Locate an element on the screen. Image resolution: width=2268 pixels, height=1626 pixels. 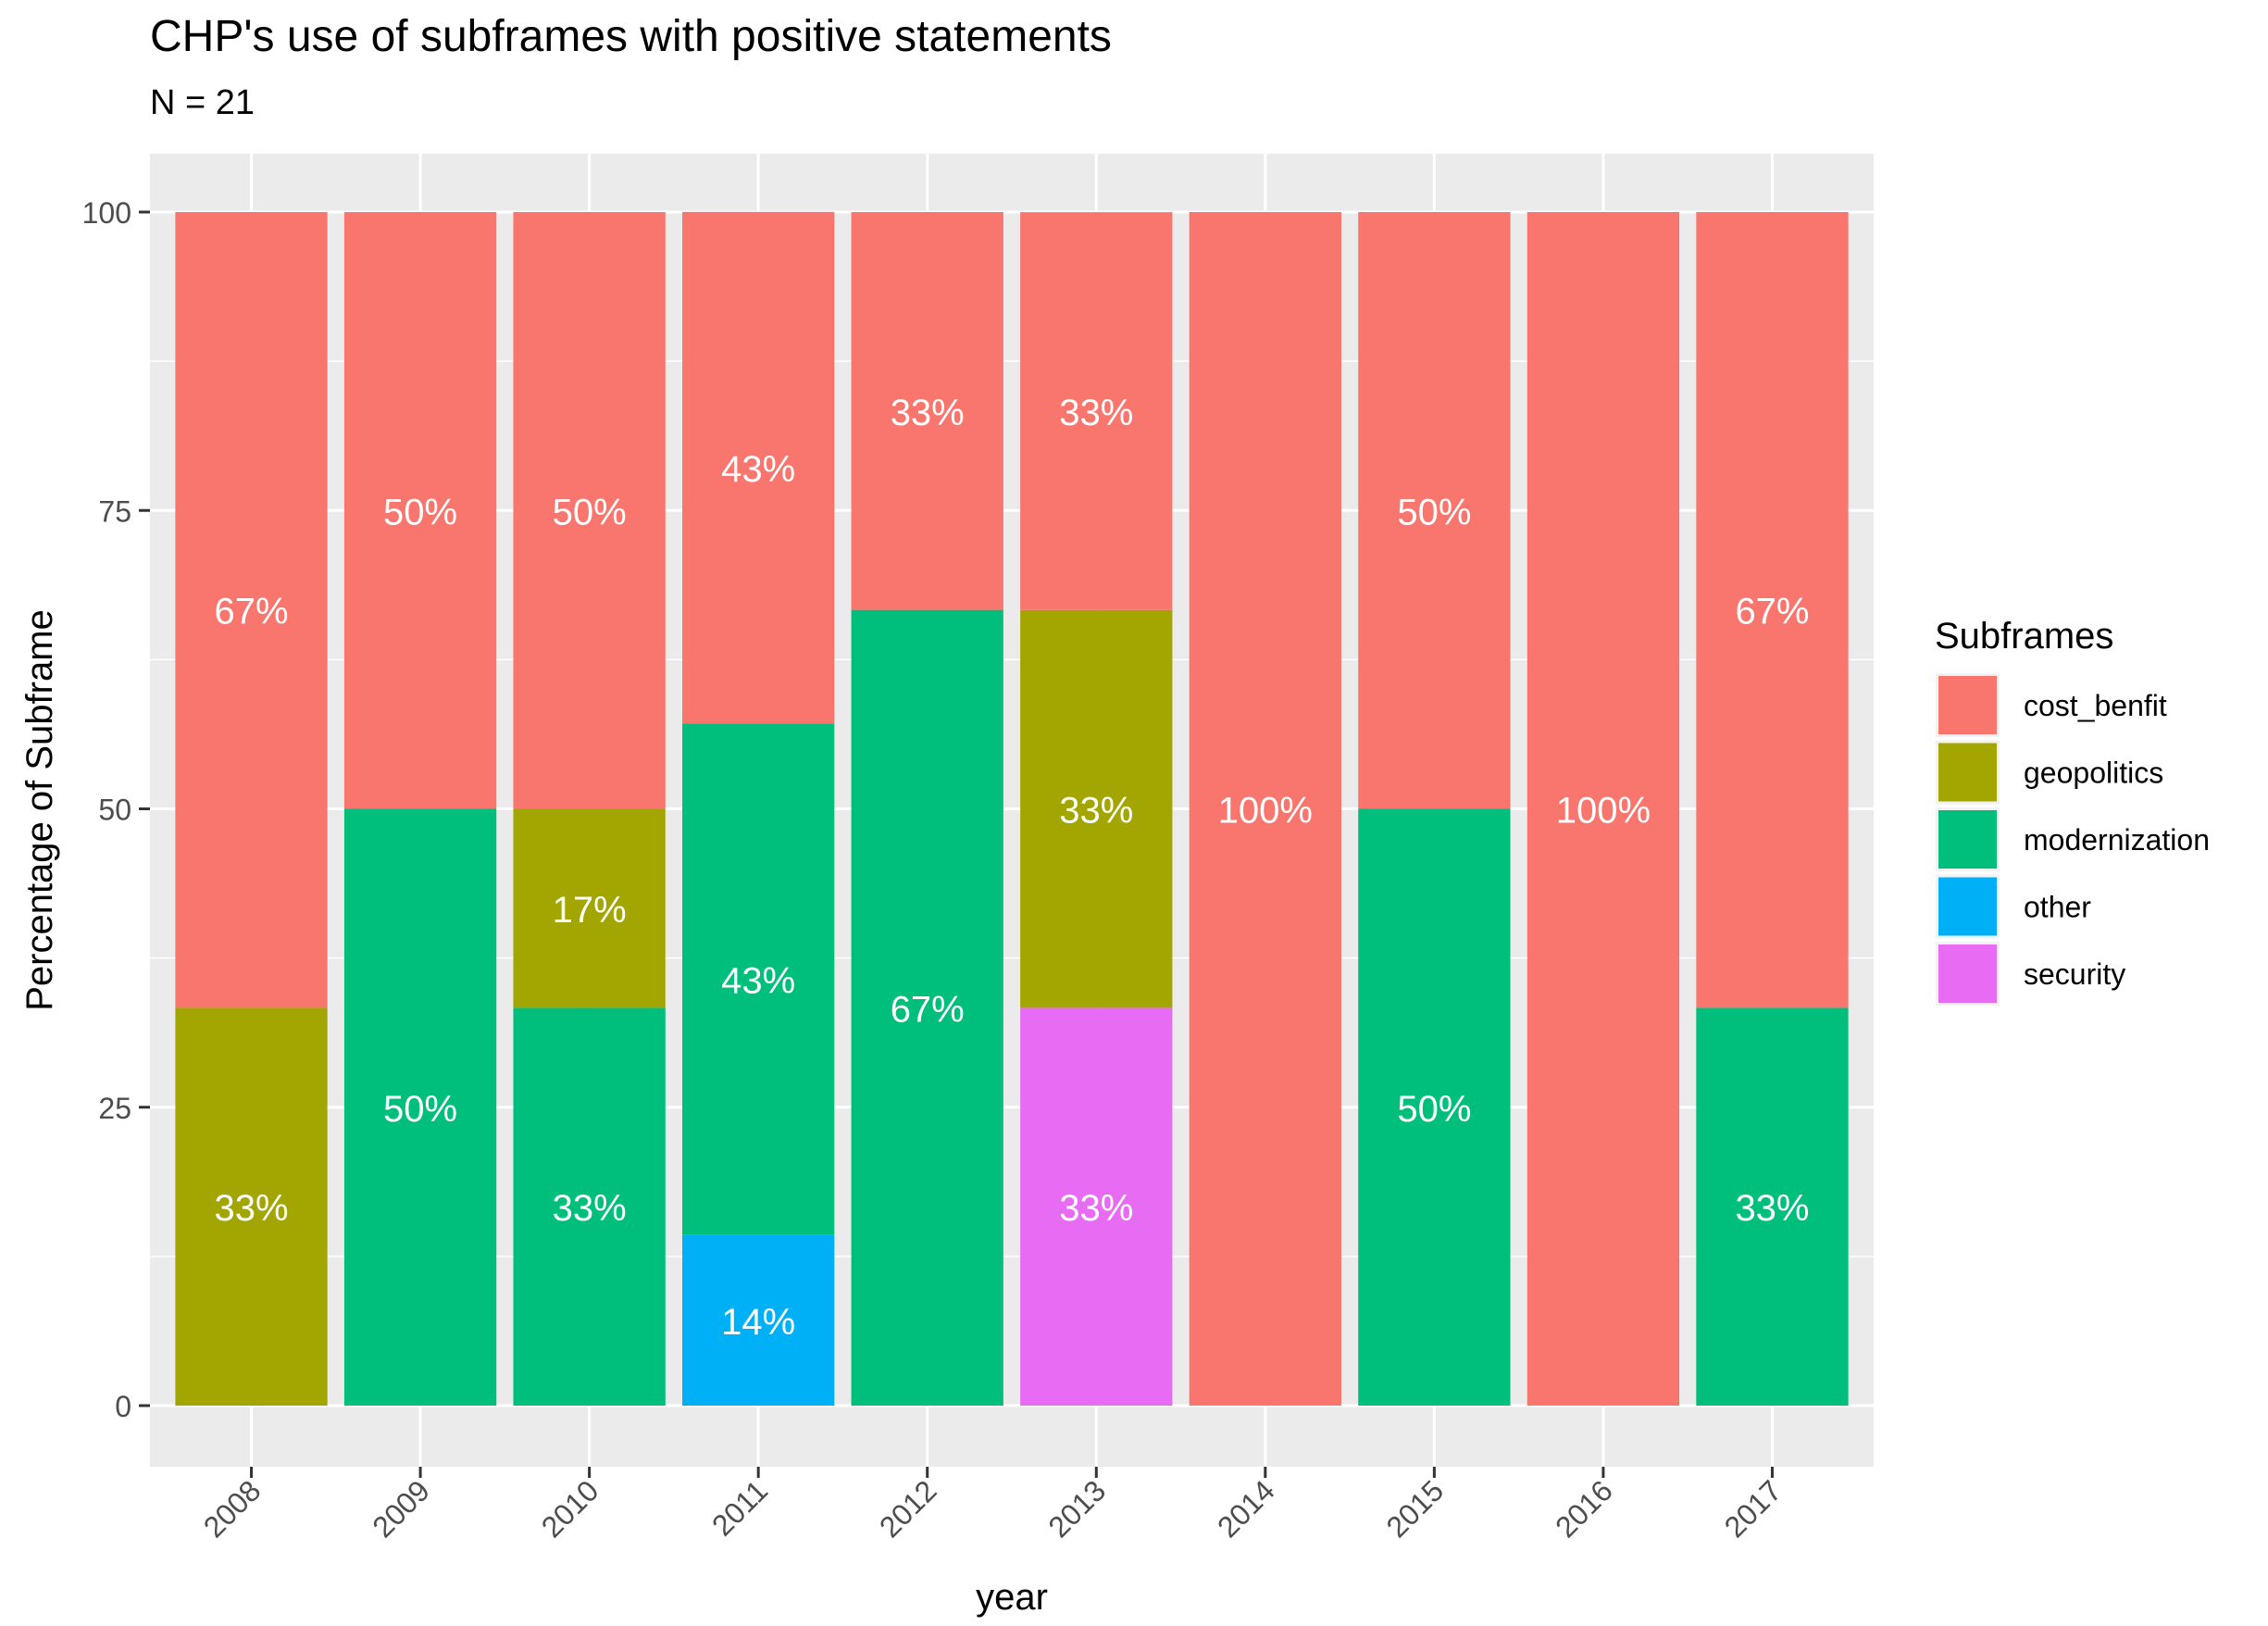
y-axis-title: Percentage of Subframe is located at coordinates (39, 810).